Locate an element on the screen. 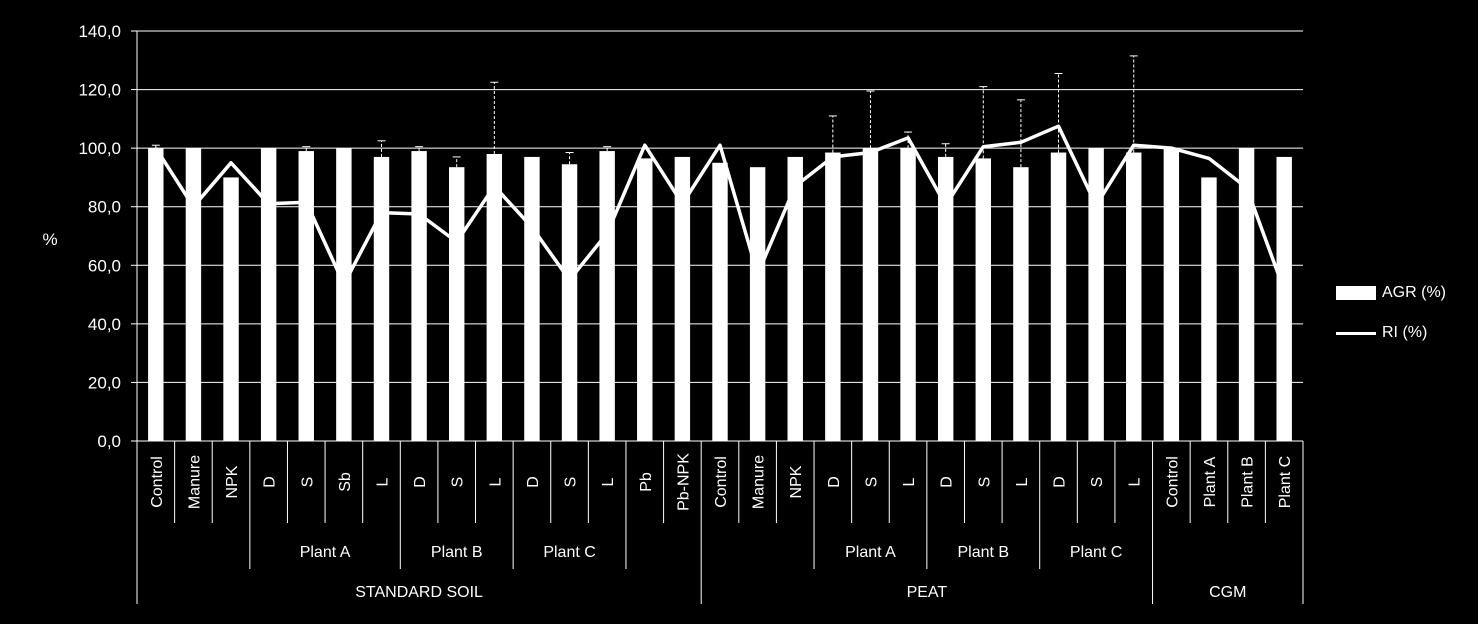  group-label-main: CGM is located at coordinates (1227, 592).